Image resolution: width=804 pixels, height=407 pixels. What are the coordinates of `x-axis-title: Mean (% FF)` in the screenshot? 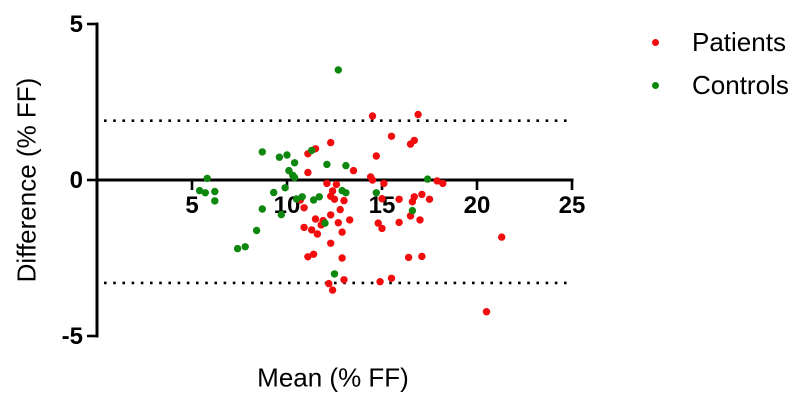 It's located at (333, 377).